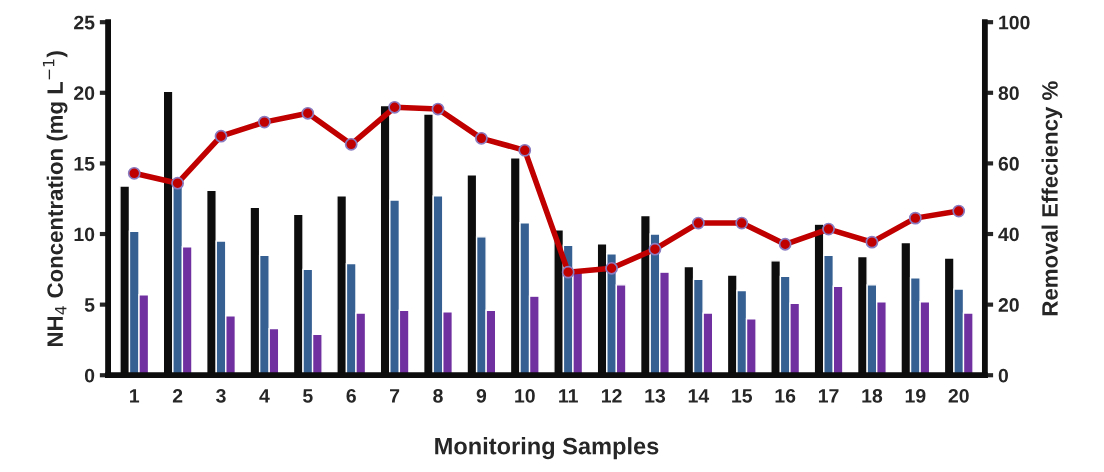  I want to click on y-tick-label: 5, so click(89, 305).